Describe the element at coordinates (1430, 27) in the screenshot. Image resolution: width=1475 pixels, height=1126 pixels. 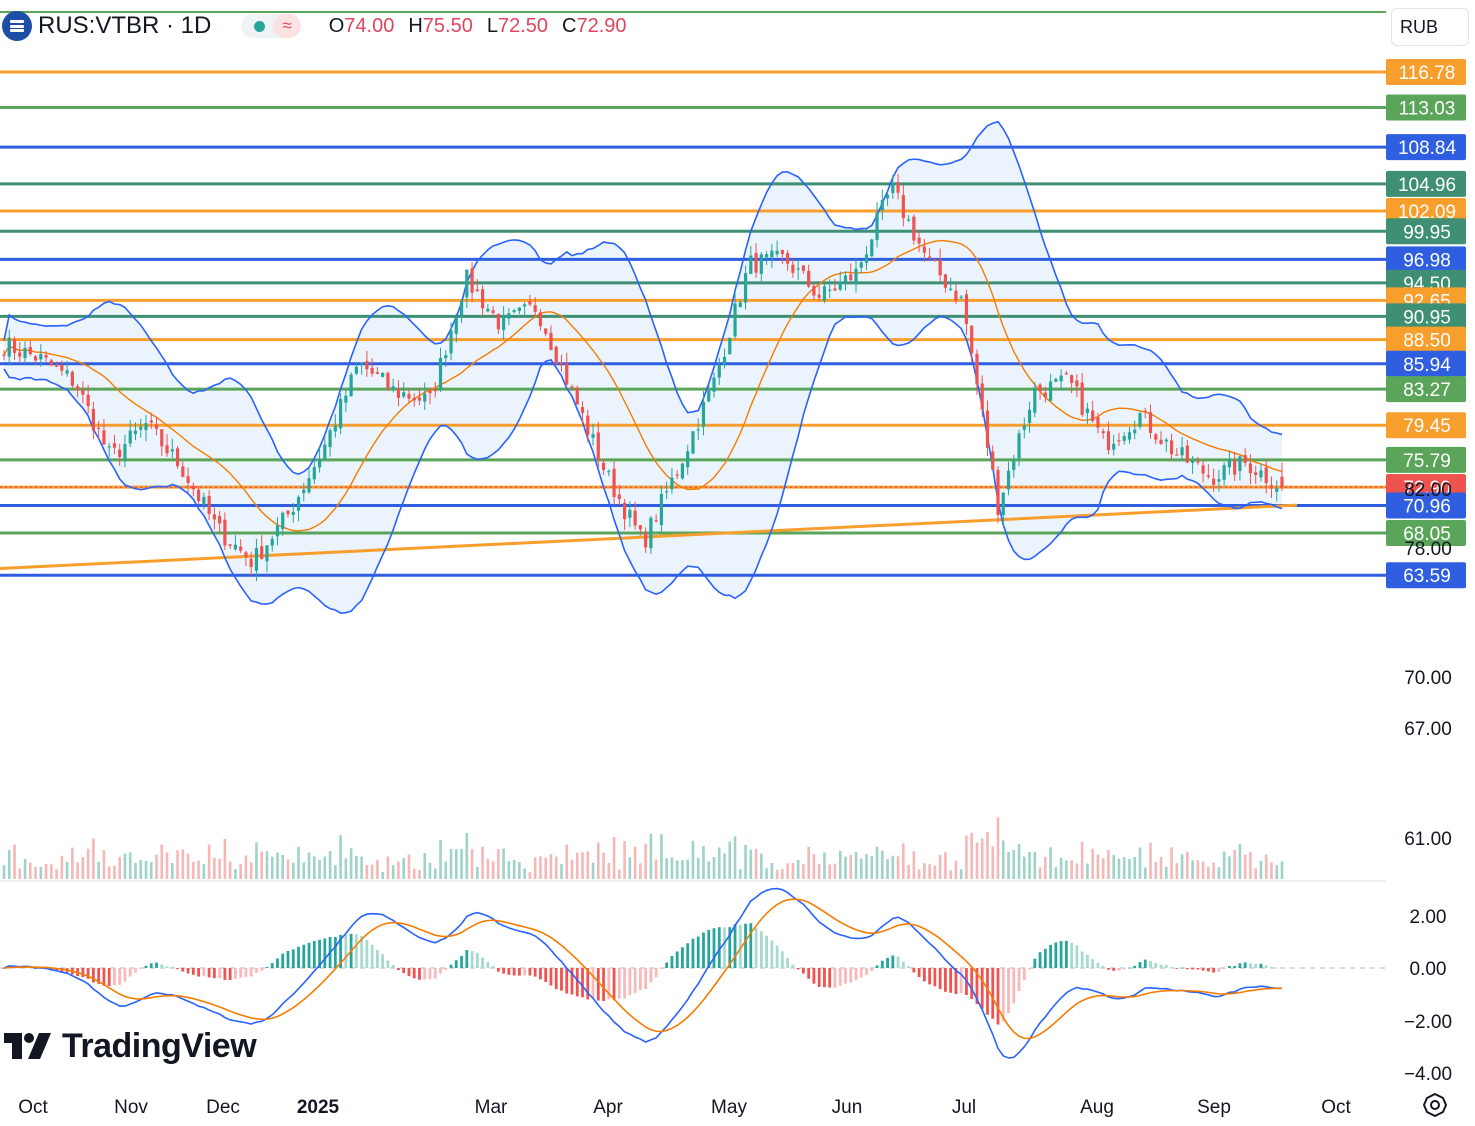
I see `currency-button: RUB` at that location.